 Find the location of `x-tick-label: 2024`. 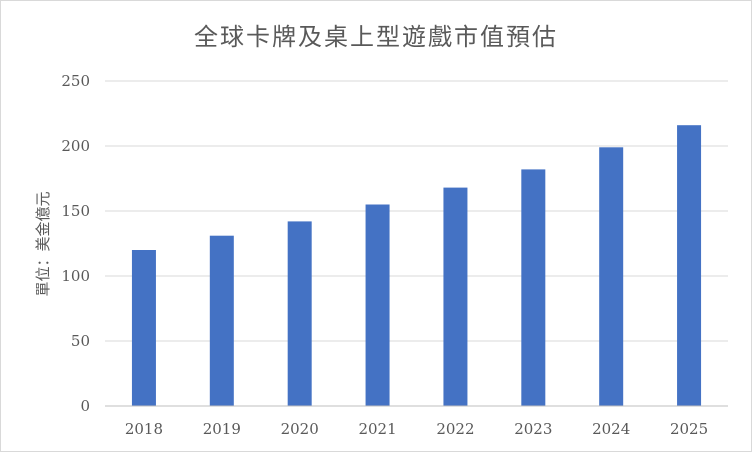

x-tick-label: 2024 is located at coordinates (611, 429).